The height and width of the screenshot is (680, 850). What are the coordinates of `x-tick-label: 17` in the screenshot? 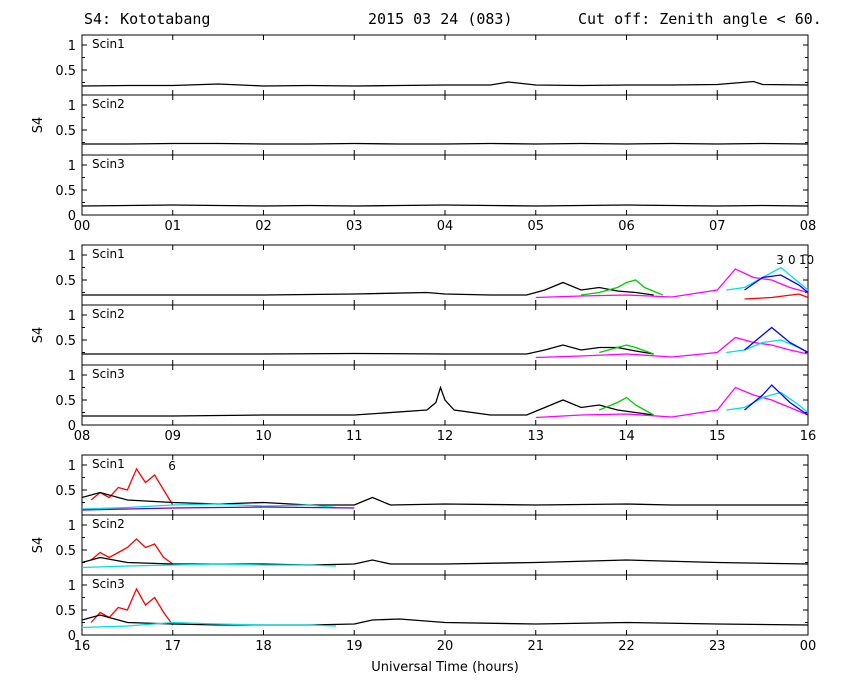 It's located at (172, 646).